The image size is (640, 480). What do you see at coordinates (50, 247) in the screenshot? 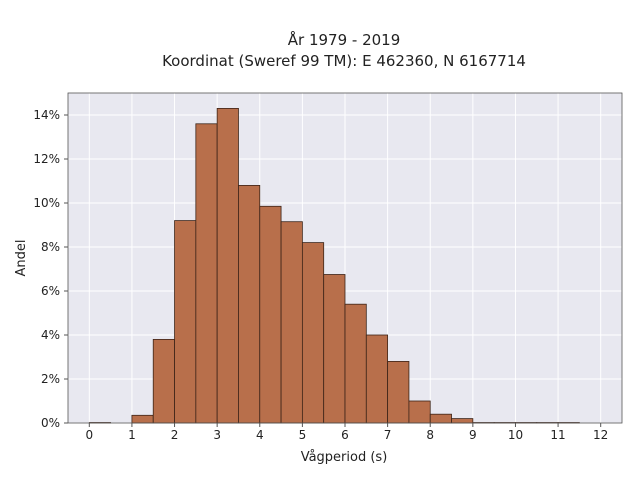
I see `y-tick-label: 8%` at bounding box center [50, 247].